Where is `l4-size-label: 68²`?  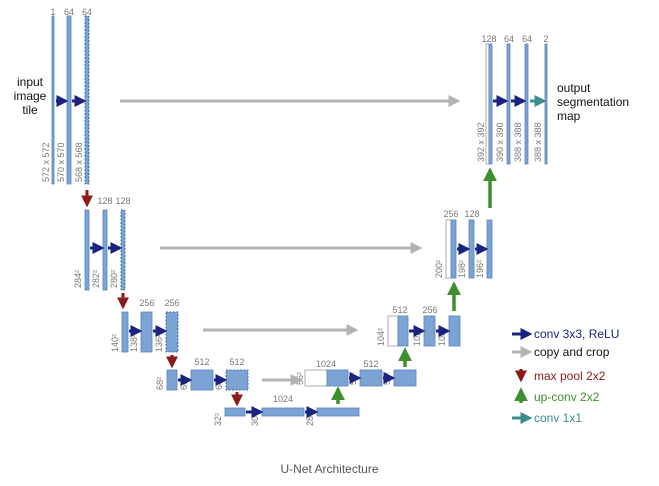
l4-size-label: 68² is located at coordinates (160, 383).